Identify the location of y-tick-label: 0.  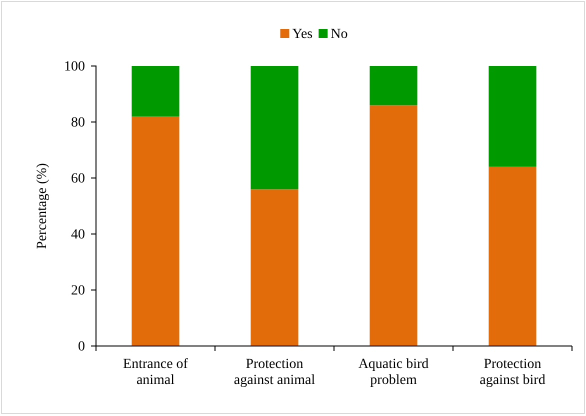
(81, 346).